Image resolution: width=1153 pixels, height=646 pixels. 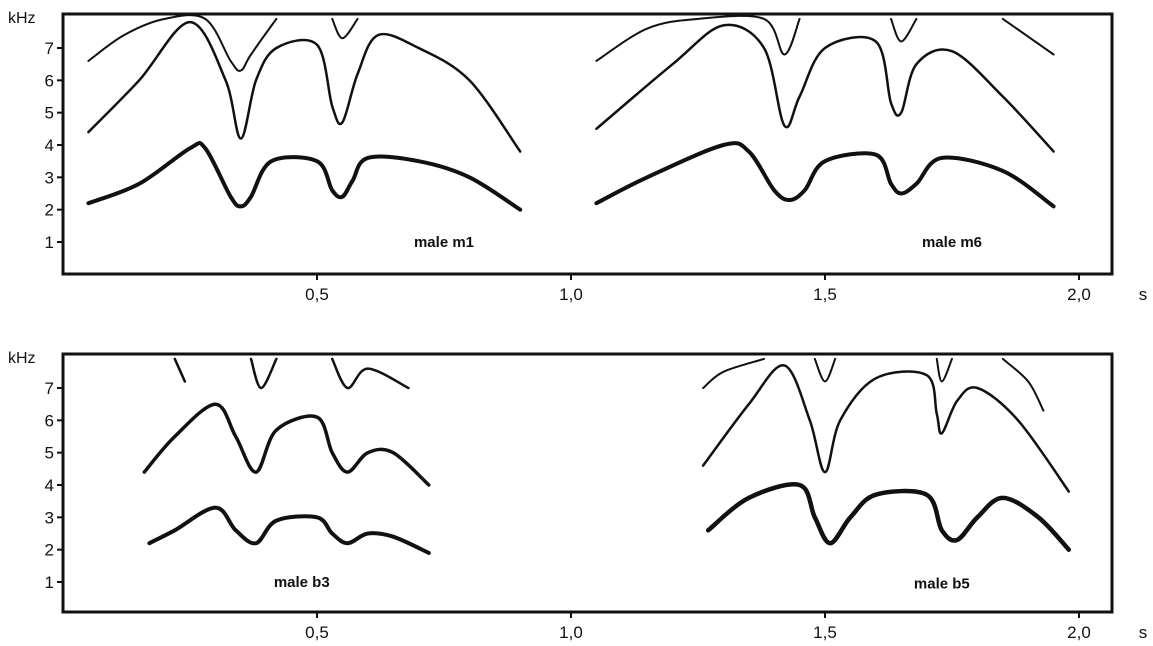 What do you see at coordinates (302, 582) in the screenshot?
I see `label-male-b3: male b3` at bounding box center [302, 582].